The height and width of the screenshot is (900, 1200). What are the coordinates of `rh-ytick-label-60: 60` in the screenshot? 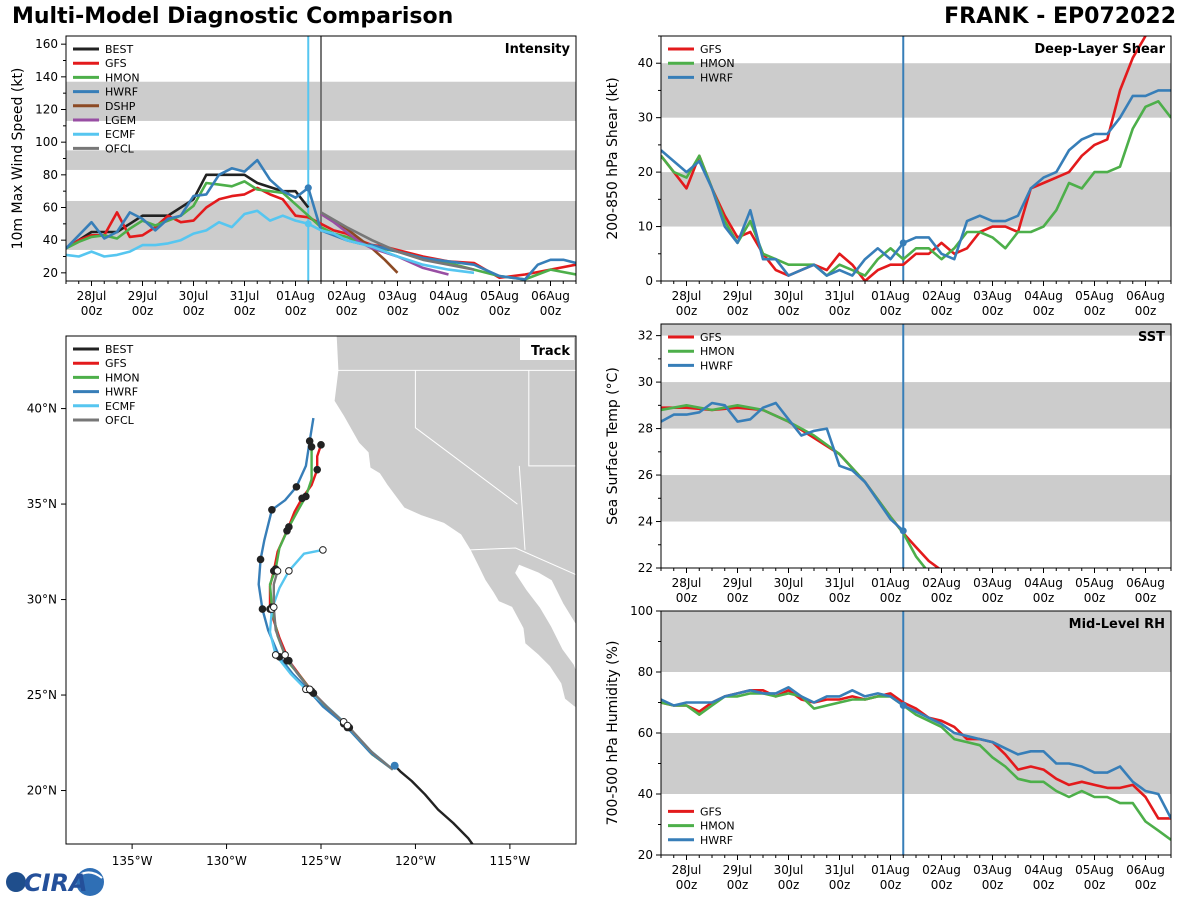 It's located at (645, 733).